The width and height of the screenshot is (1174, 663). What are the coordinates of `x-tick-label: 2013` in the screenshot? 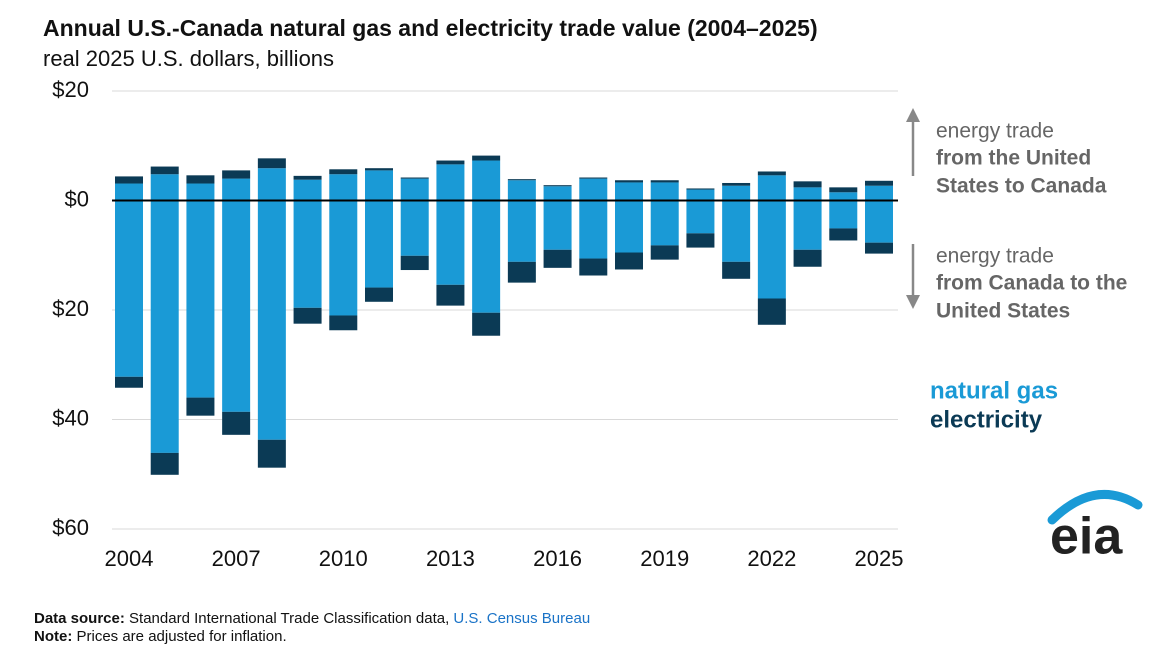 It's located at (450, 558).